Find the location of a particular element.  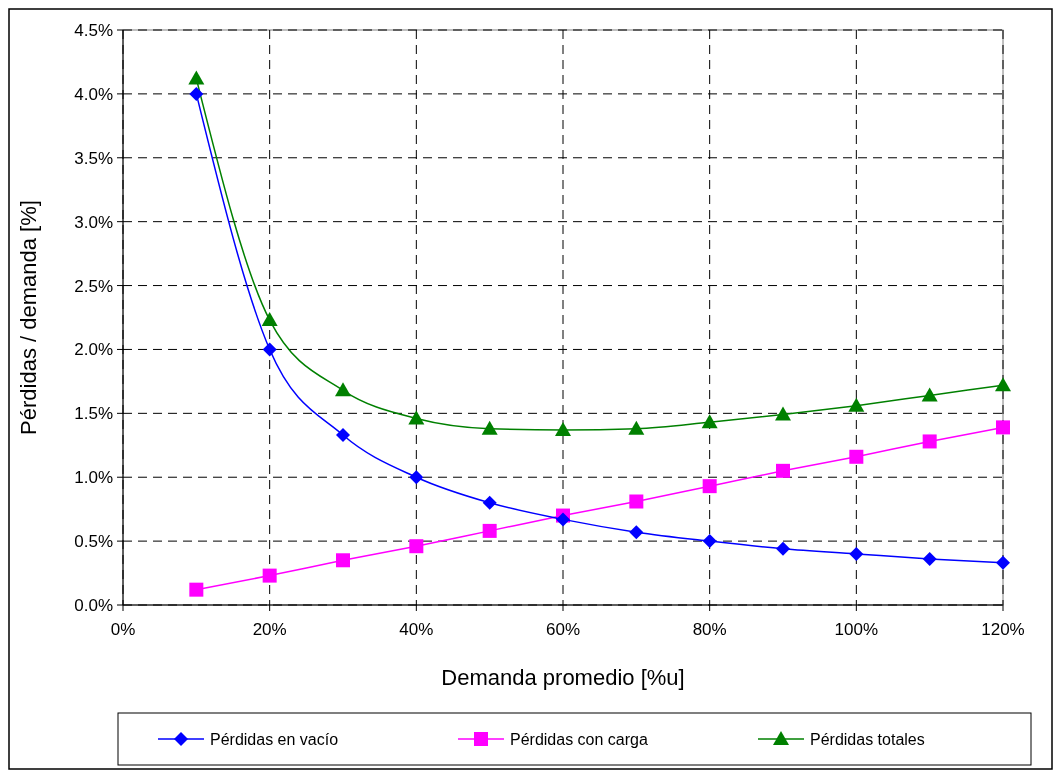

y-tick-label: 4.0% is located at coordinates (93, 94).